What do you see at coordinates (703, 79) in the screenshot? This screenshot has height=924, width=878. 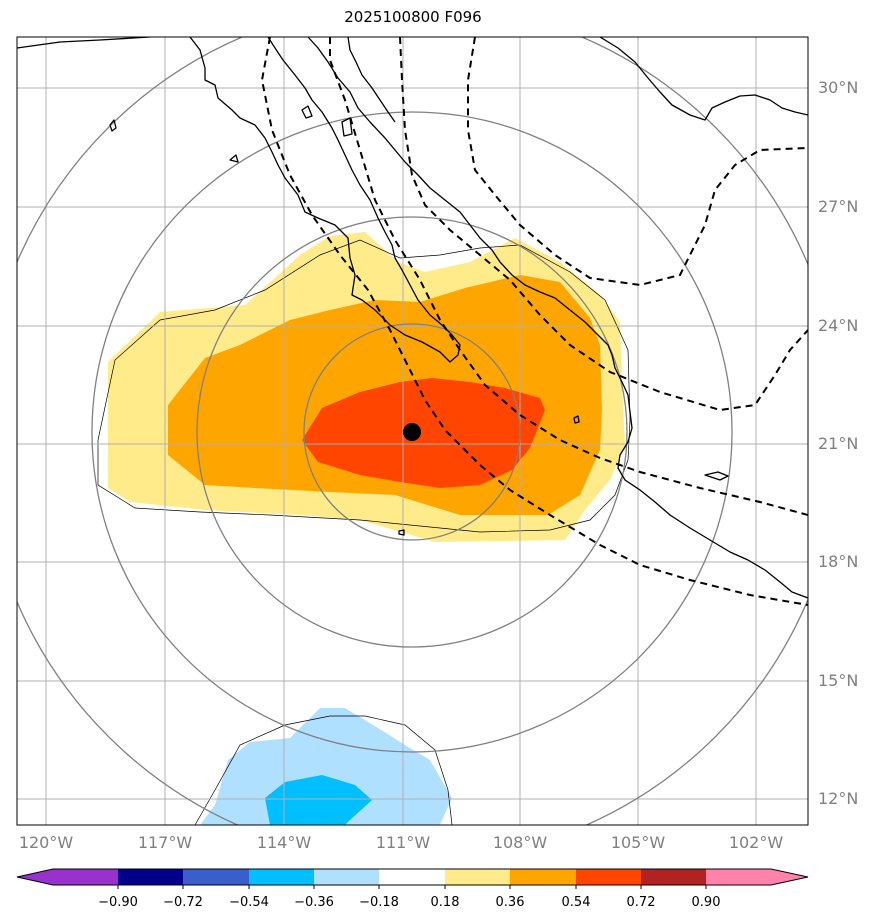 I see `northeast-coast` at bounding box center [703, 79].